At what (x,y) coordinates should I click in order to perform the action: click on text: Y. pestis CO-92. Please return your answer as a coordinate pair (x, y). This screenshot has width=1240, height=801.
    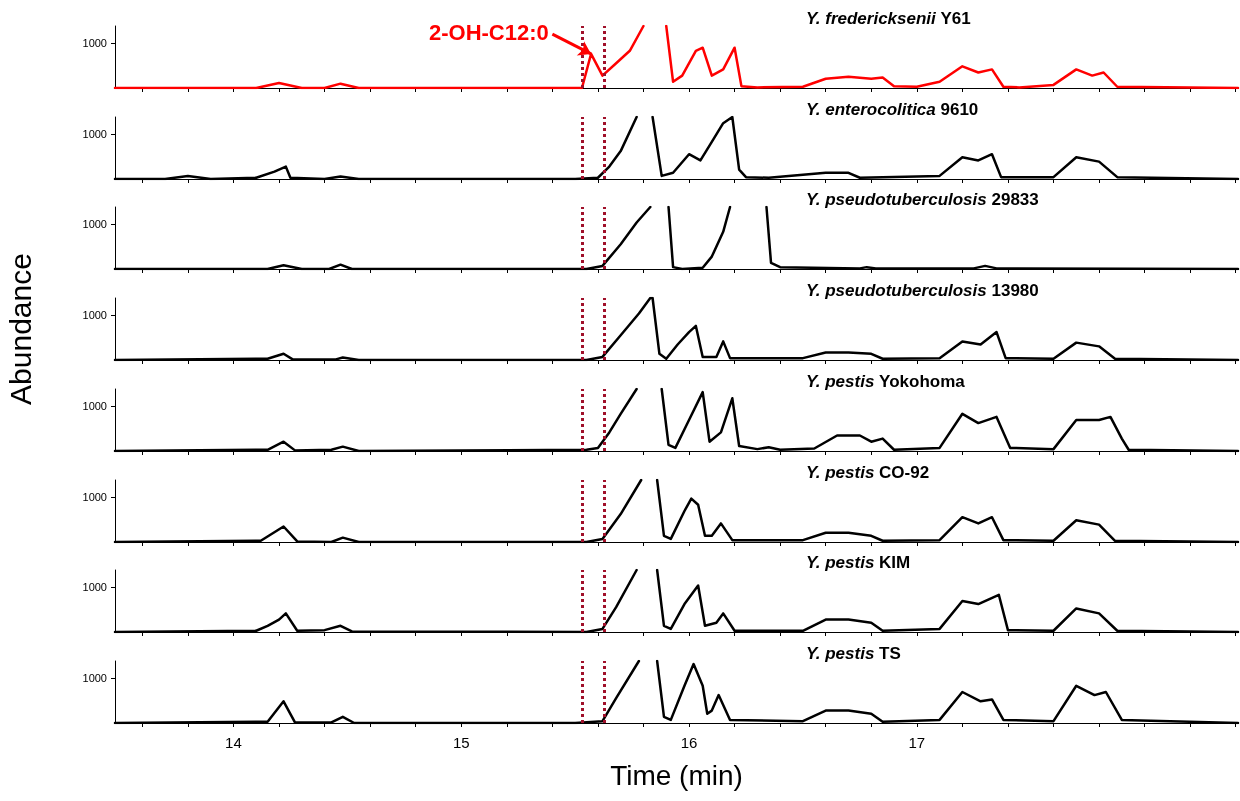
    Looking at the image, I should click on (868, 472).